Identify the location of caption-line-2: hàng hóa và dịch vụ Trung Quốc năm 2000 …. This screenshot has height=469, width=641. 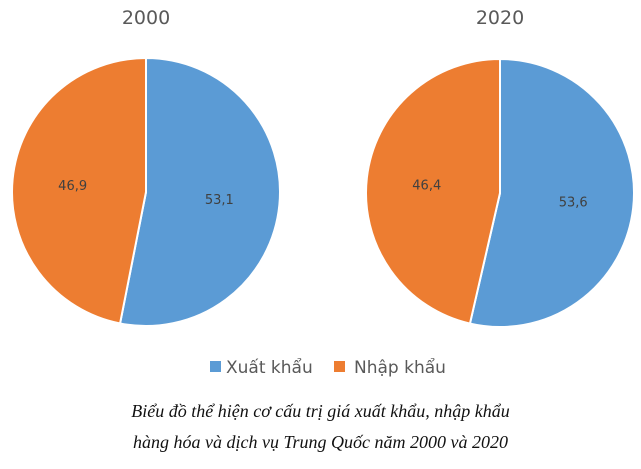
(320, 442).